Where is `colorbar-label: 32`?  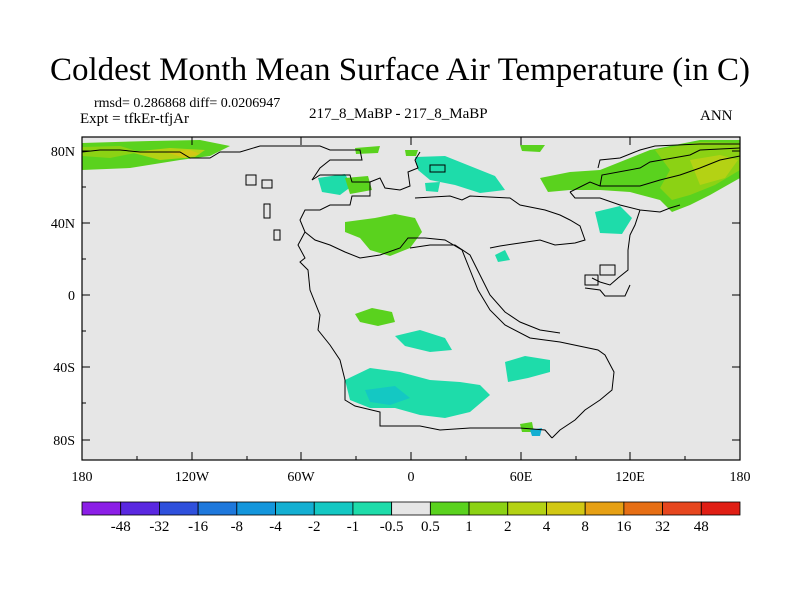 colorbar-label: 32 is located at coordinates (662, 527).